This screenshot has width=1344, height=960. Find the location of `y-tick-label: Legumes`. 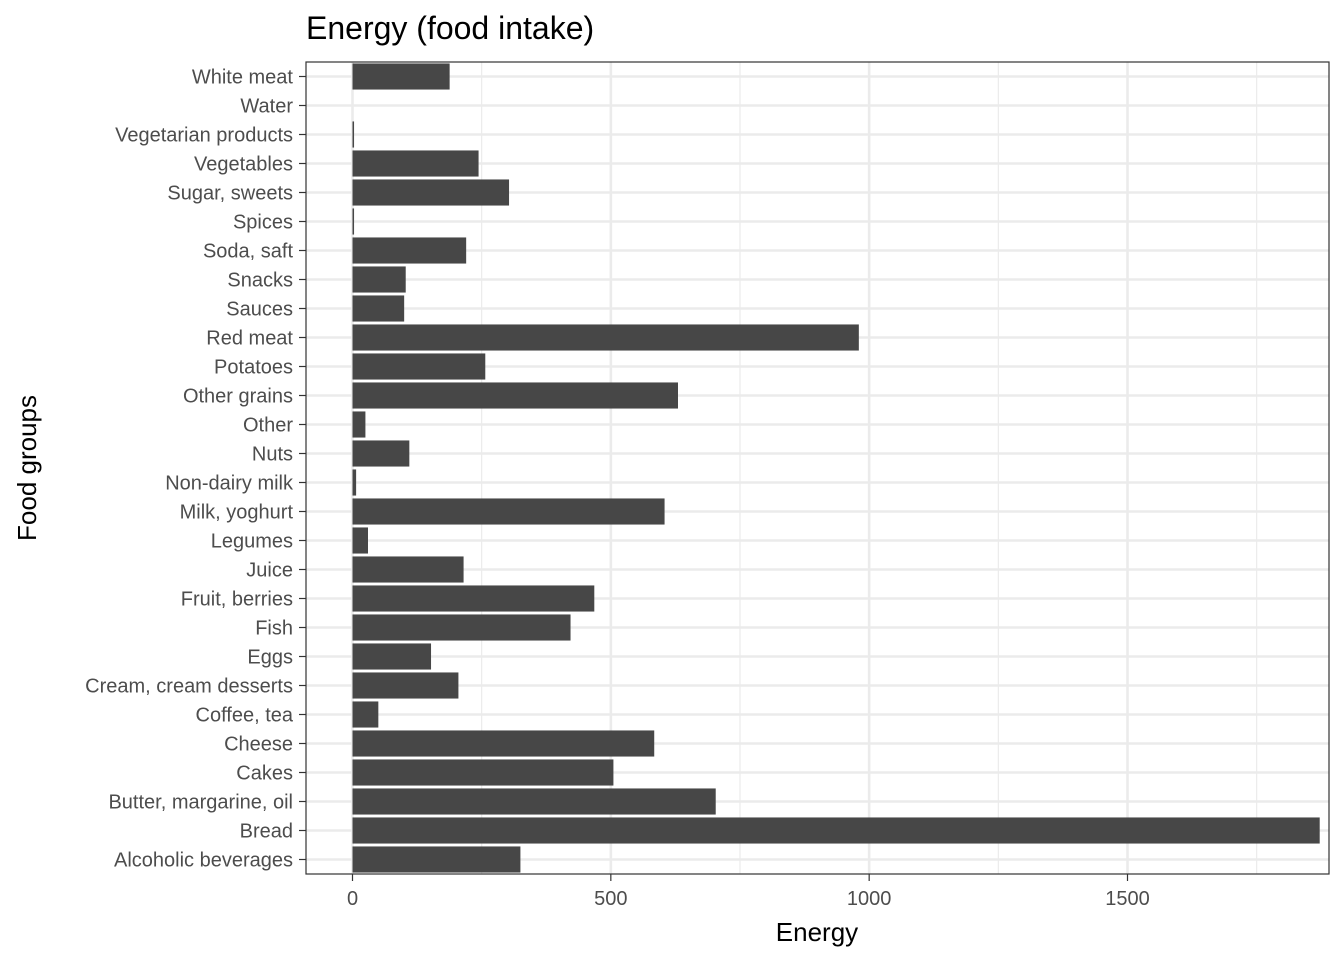

y-tick-label: Legumes is located at coordinates (252, 542).